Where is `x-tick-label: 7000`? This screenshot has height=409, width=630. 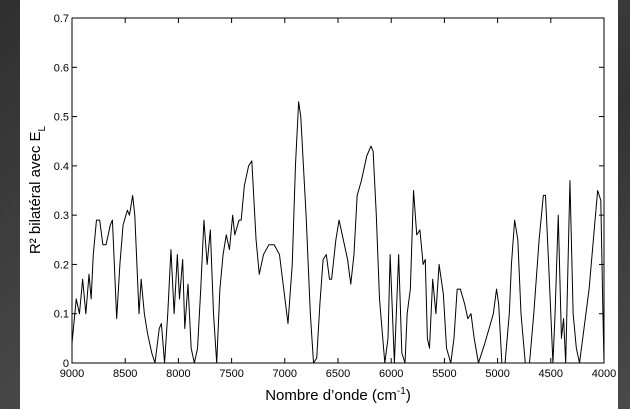
x-tick-label: 7000 is located at coordinates (285, 374).